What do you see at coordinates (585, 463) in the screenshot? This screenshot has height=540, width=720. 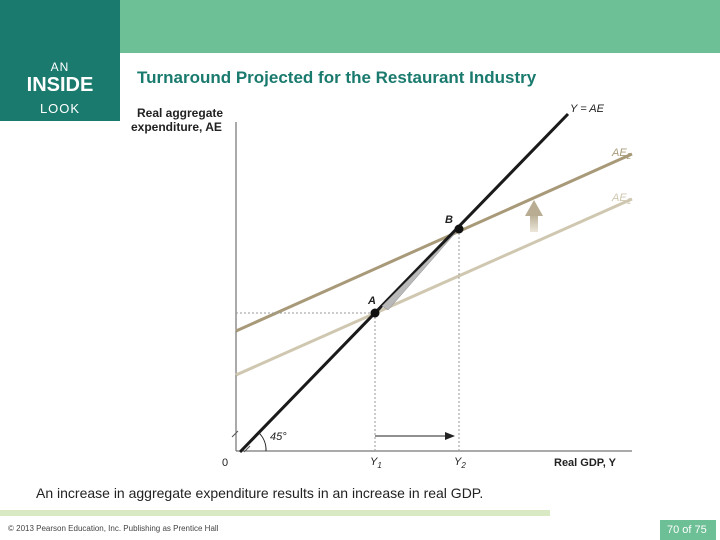 I see `x-axis-label: Real GDP, Y` at bounding box center [585, 463].